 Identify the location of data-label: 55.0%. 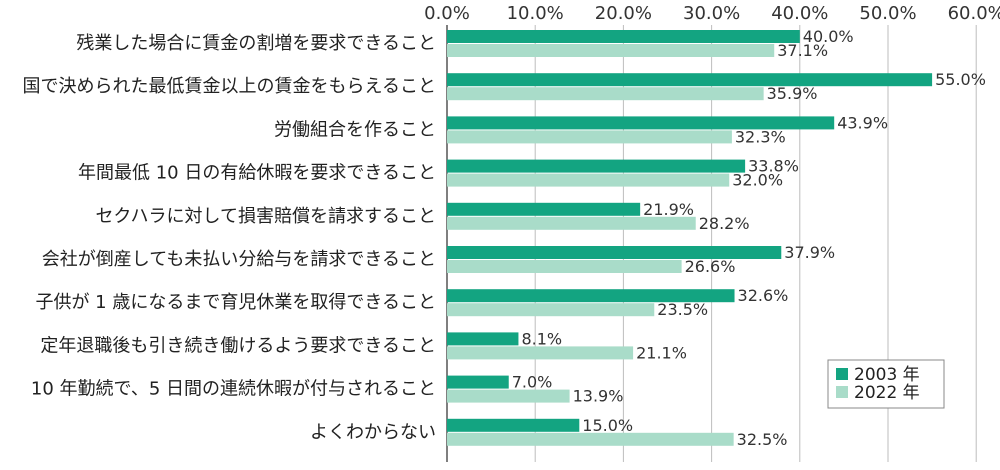
(960, 79).